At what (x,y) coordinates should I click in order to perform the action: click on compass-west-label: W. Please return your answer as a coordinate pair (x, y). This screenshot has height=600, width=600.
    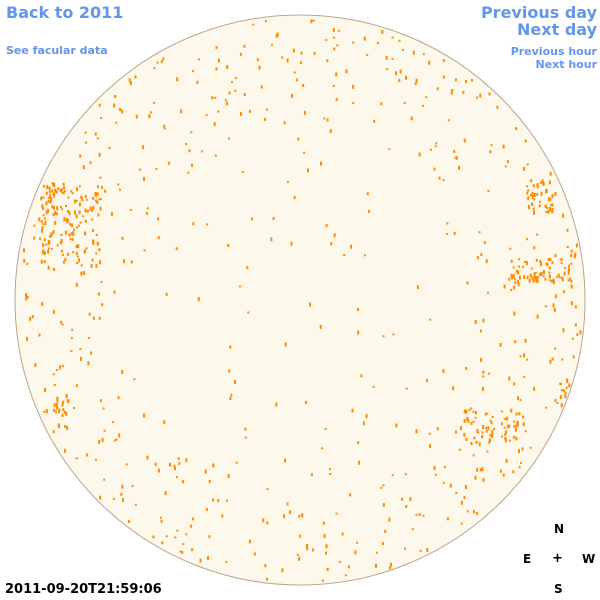
    Looking at the image, I should click on (589, 559).